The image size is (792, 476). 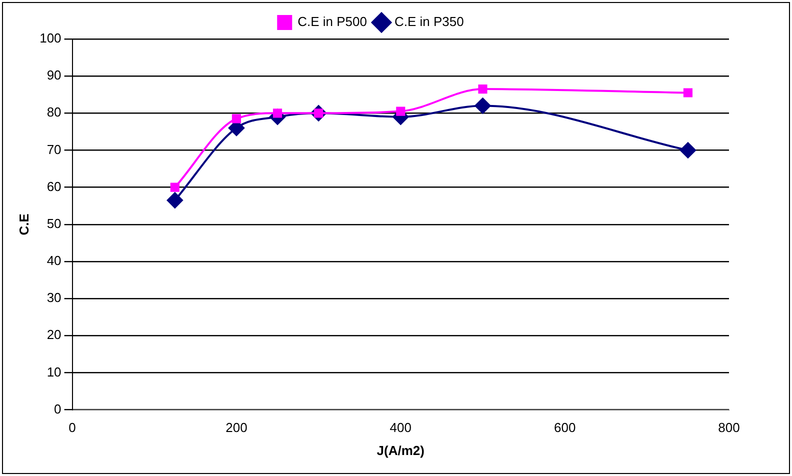 What do you see at coordinates (565, 428) in the screenshot?
I see `x-tick-label: 600` at bounding box center [565, 428].